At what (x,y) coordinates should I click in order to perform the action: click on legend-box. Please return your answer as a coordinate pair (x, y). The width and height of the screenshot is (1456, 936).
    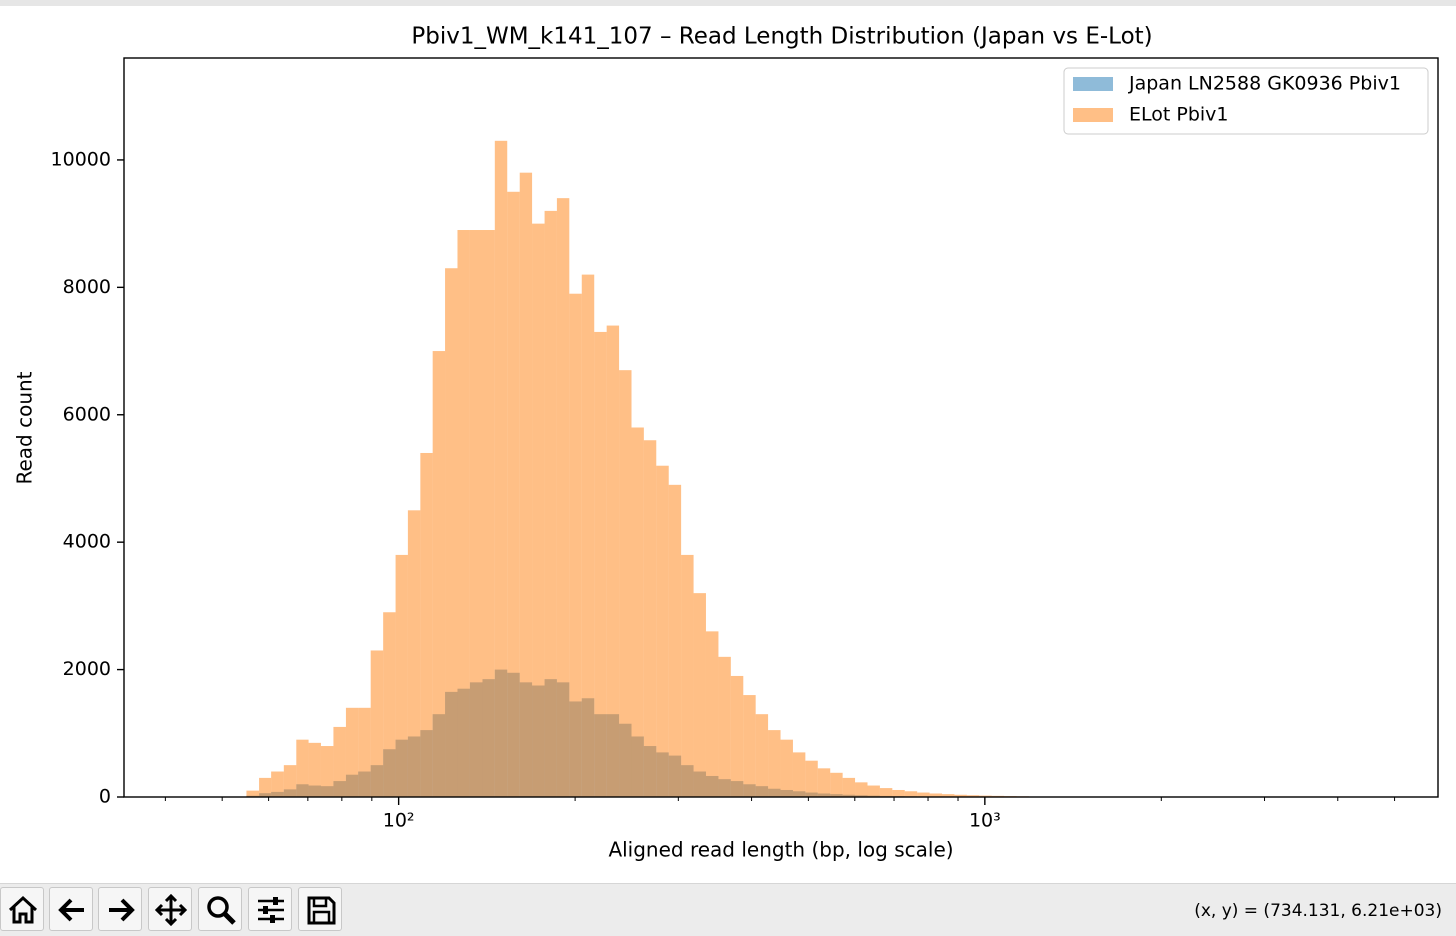
    Looking at the image, I should click on (1246, 101).